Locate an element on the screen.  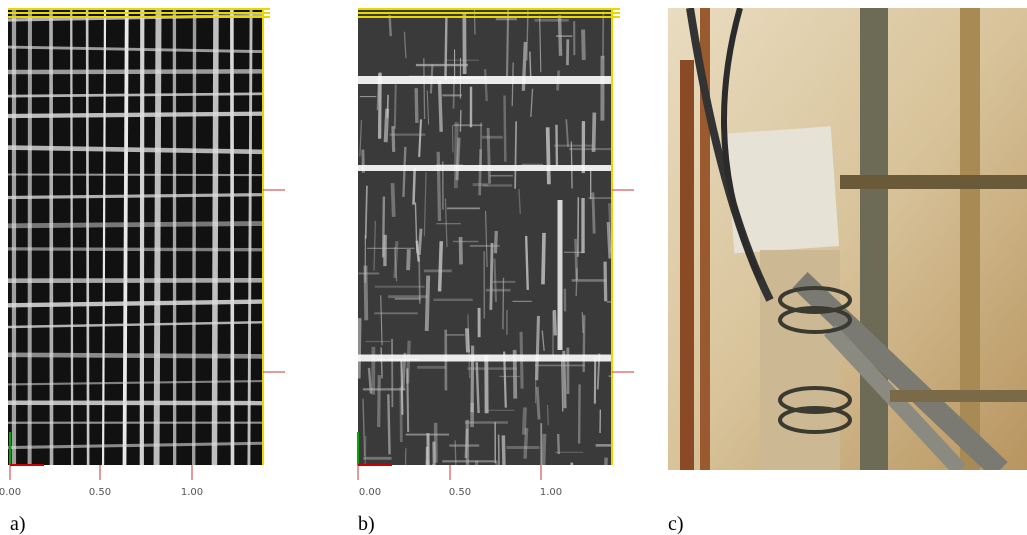
panel-label: c) is located at coordinates (676, 524).